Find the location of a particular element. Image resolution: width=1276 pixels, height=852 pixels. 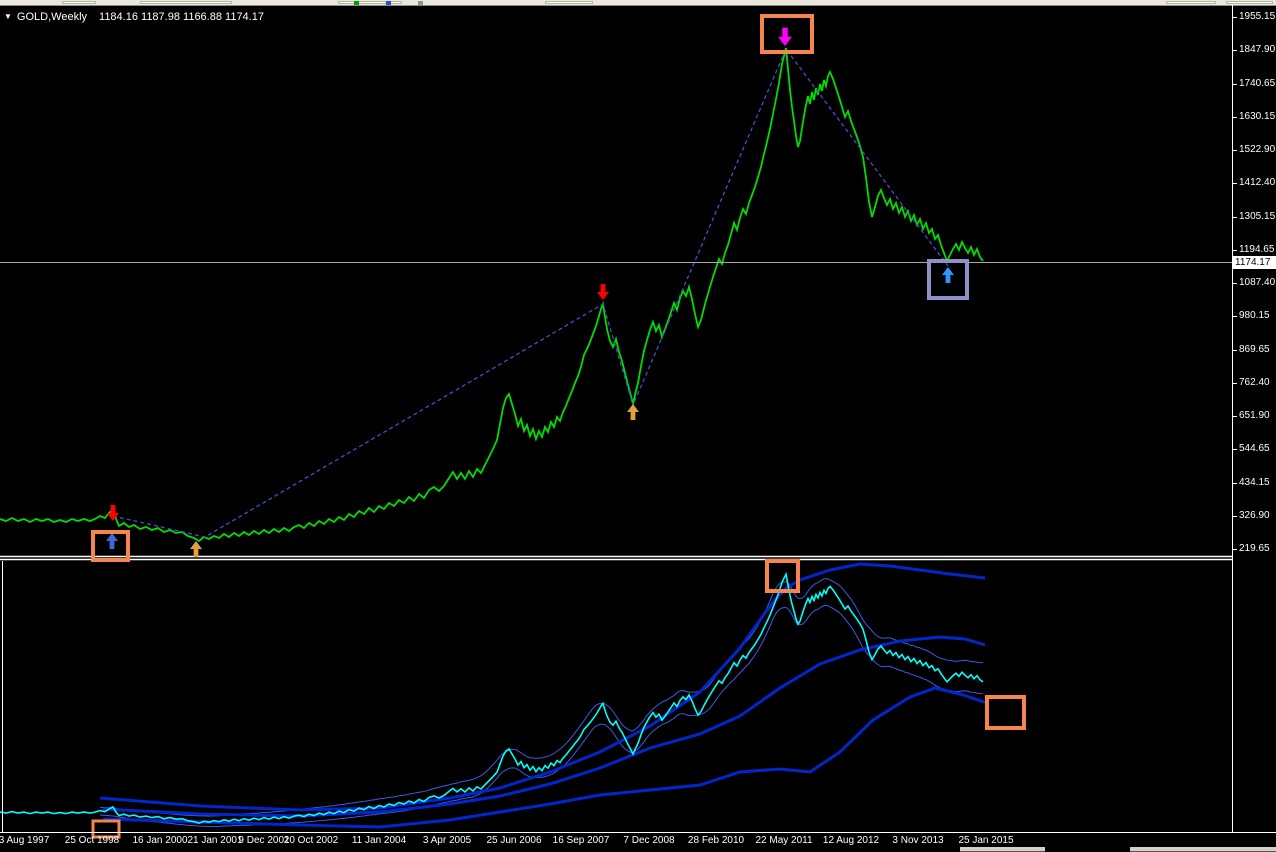

time-axis-label: 16 Jan 2000 is located at coordinates (160, 840).